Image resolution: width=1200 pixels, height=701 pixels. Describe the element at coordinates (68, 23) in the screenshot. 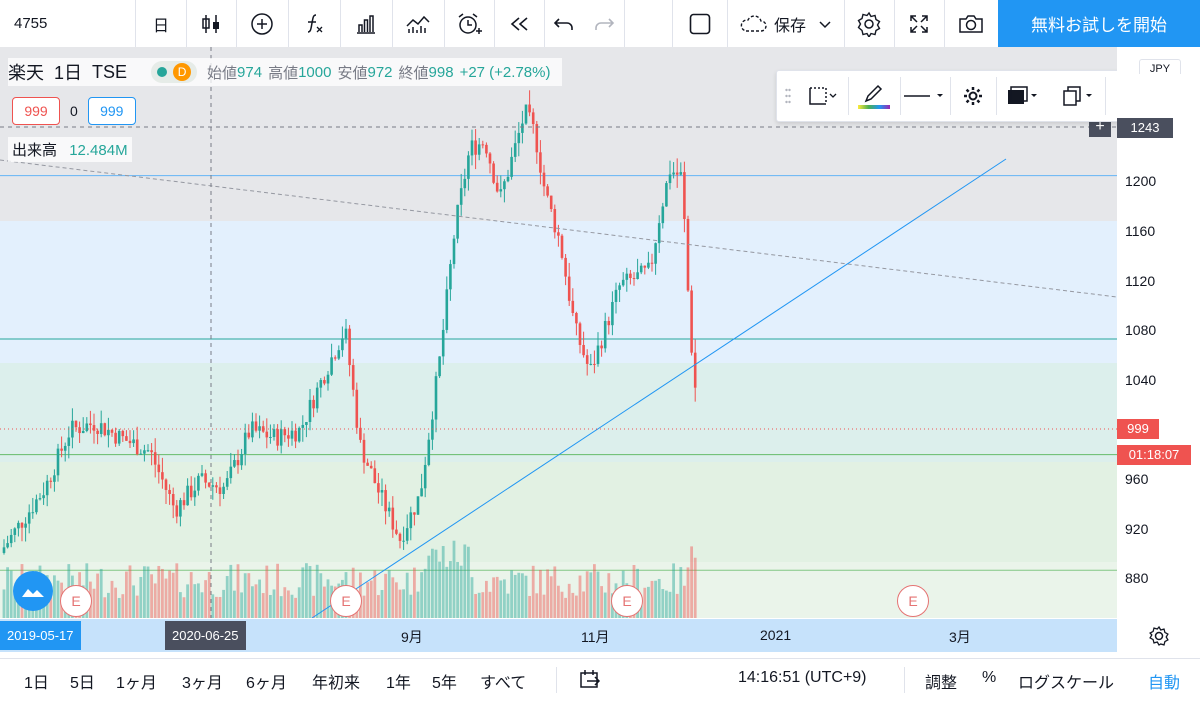

I see `symbol-search: 4755` at that location.